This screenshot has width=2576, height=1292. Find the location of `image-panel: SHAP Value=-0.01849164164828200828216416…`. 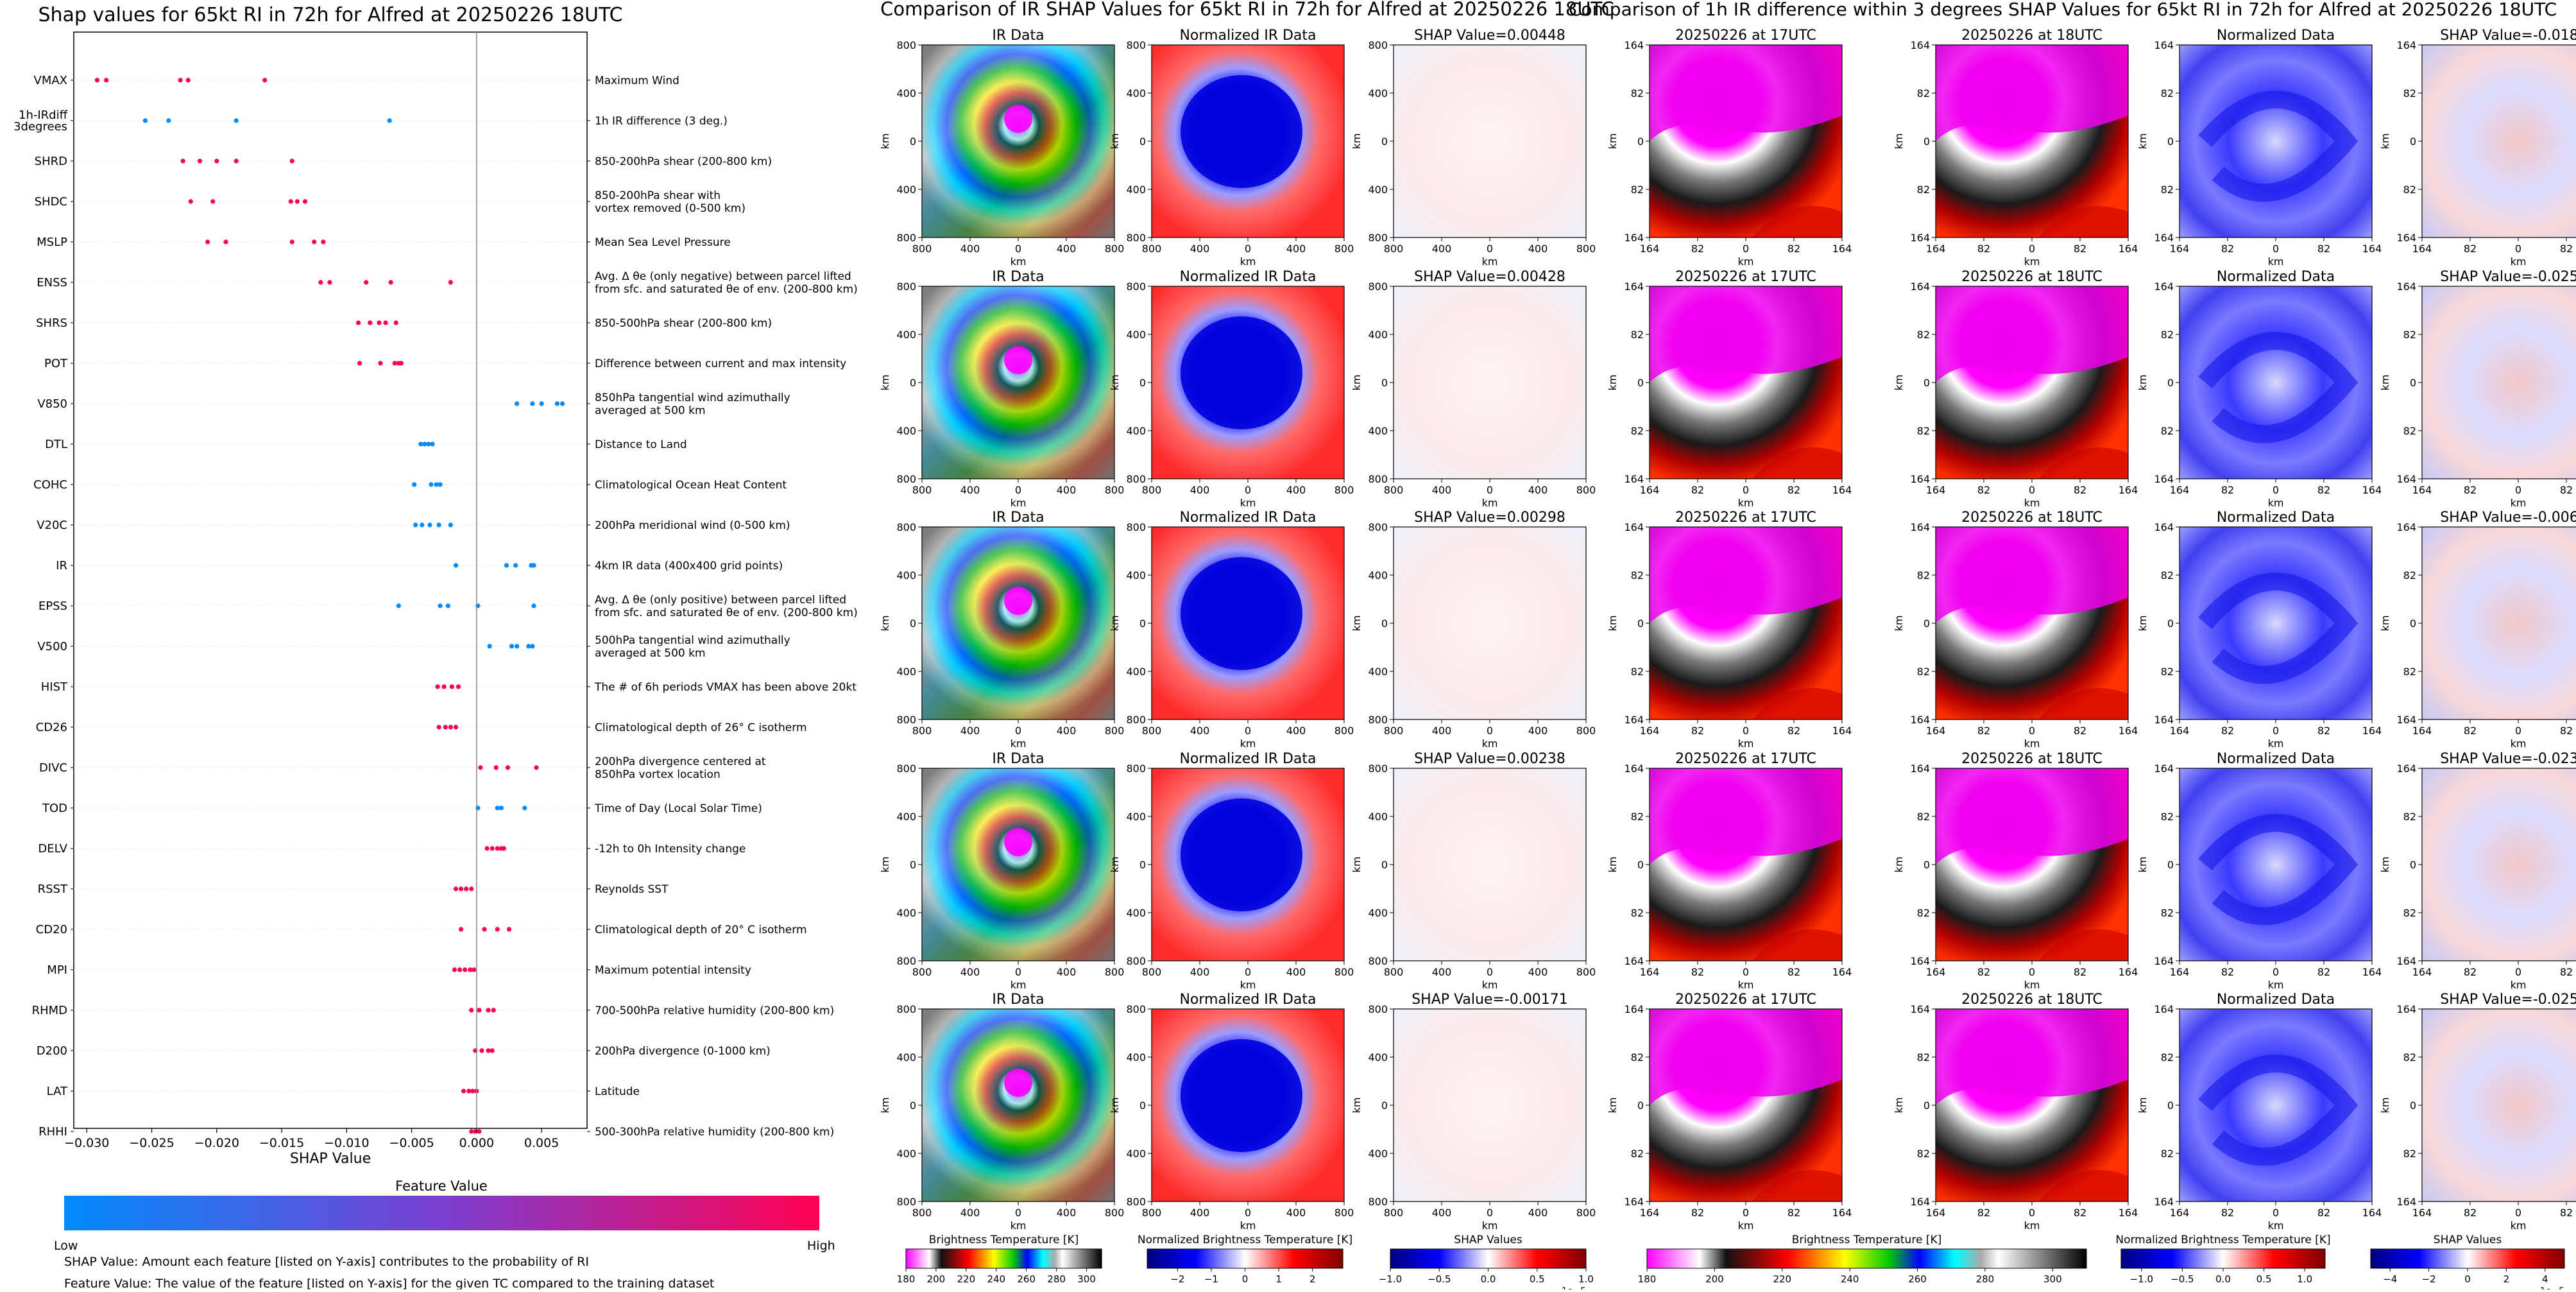

image-panel: SHAP Value=-0.01849164164828200828216416… is located at coordinates (2477, 148).